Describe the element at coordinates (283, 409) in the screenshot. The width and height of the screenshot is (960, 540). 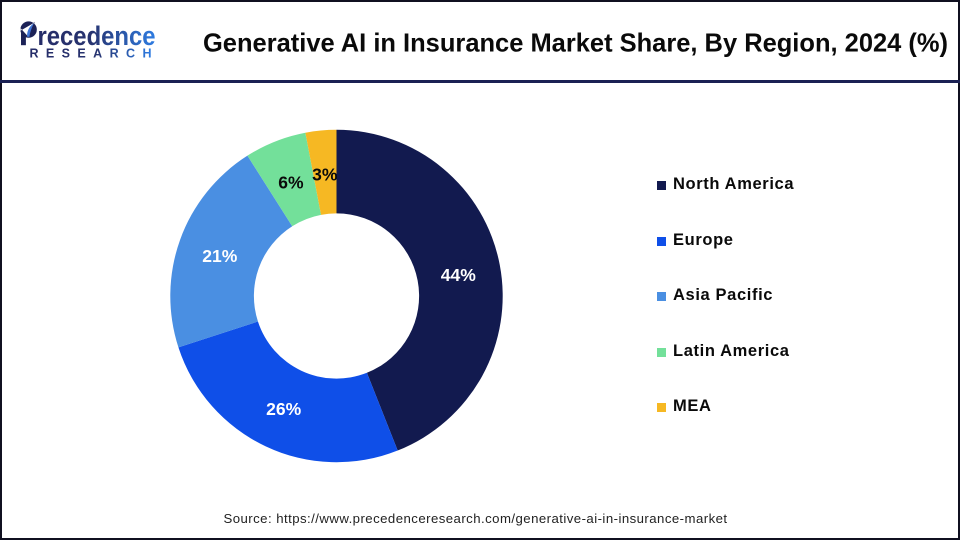
I see `svg-text: 26%` at that location.